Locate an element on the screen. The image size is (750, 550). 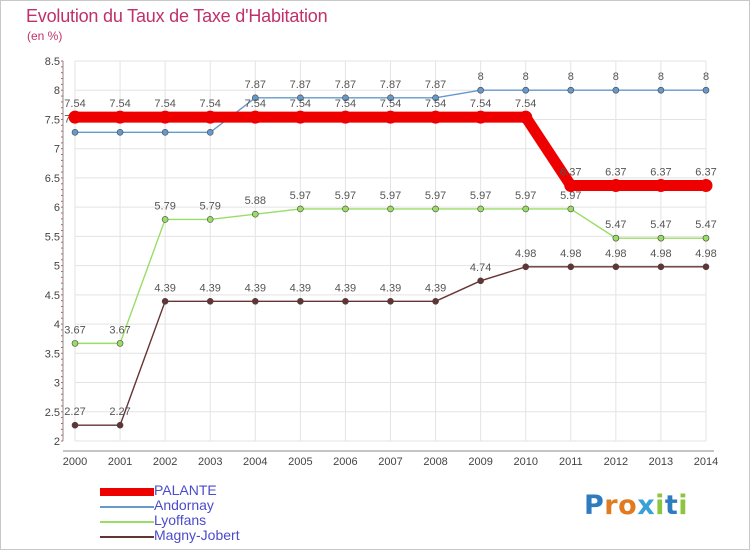
data-label: 2.27 is located at coordinates (119, 412).